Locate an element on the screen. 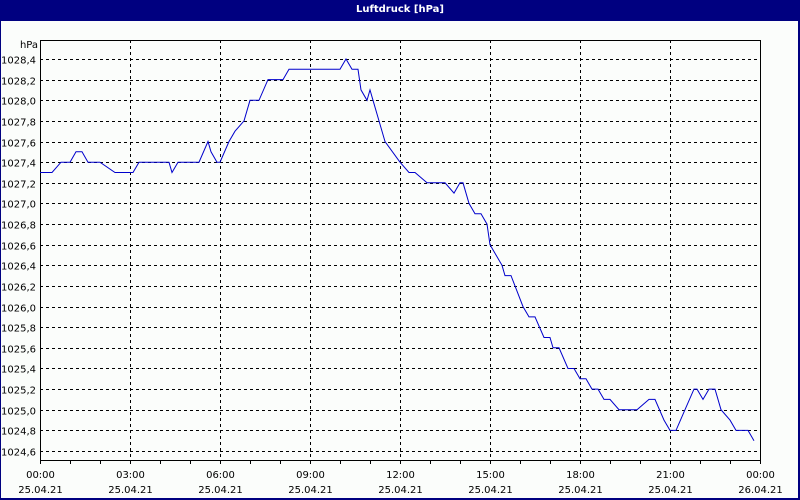 The width and height of the screenshot is (800, 500). y-axis-unit-label: hPa is located at coordinates (29, 45).